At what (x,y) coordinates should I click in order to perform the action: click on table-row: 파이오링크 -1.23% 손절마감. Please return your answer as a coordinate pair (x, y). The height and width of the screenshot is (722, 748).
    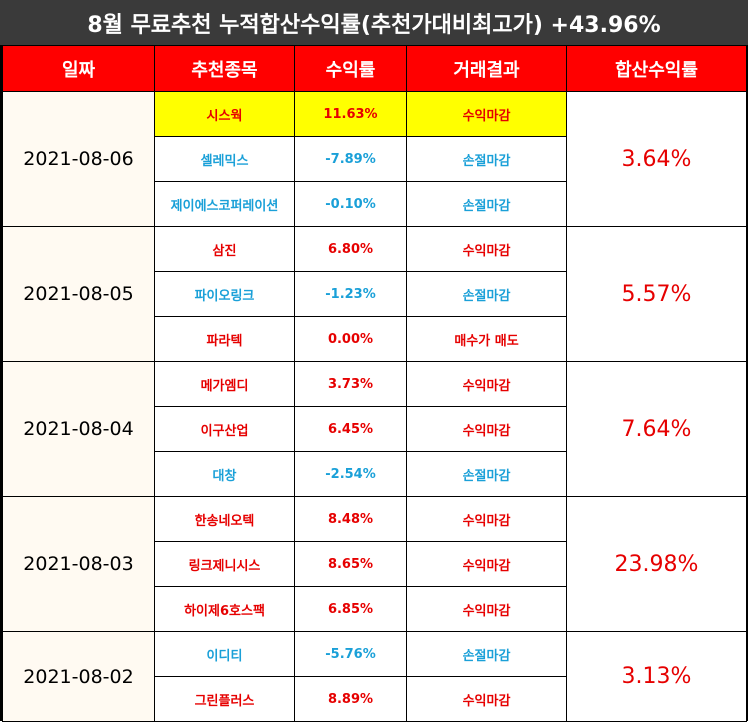
    Looking at the image, I should click on (375, 294).